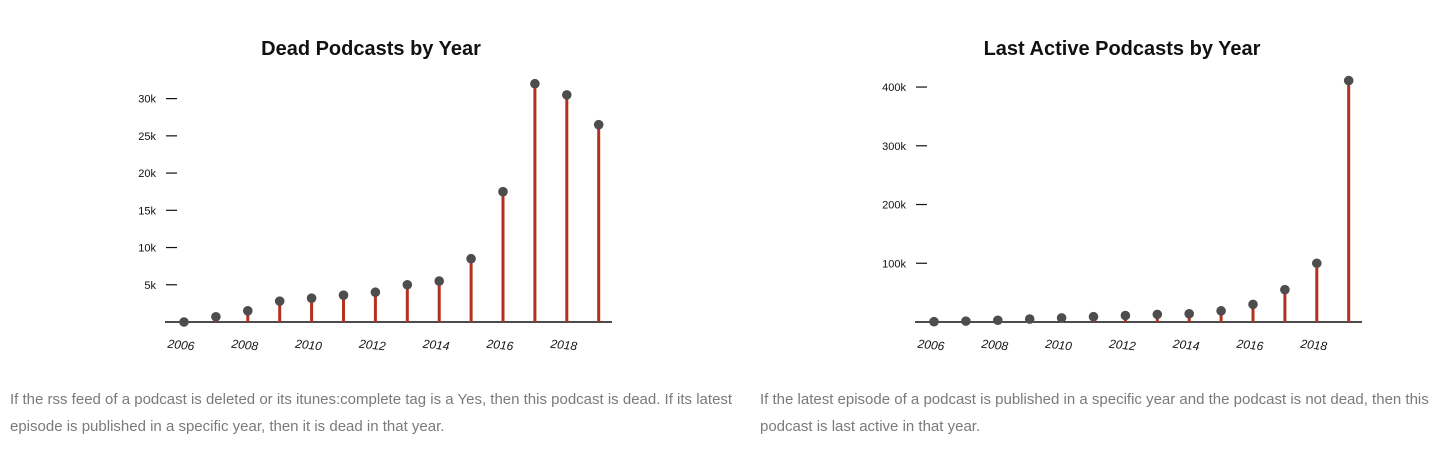 Image resolution: width=1456 pixels, height=468 pixels. Describe the element at coordinates (371, 49) in the screenshot. I see `chart-title: Dead Podcasts by Year` at that location.